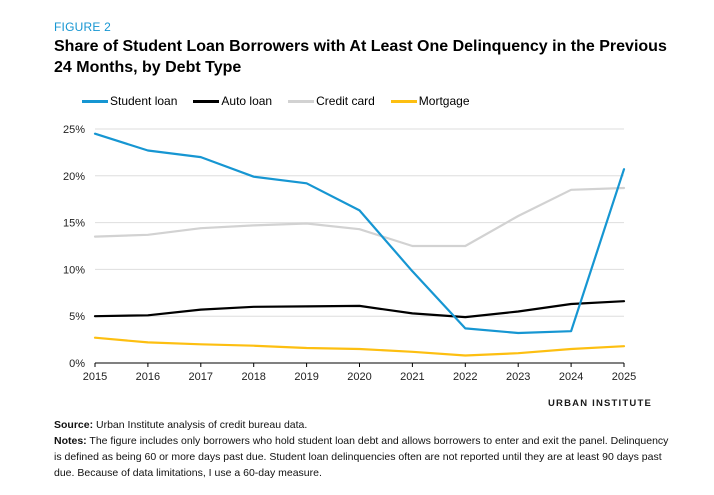 The height and width of the screenshot is (495, 714). Describe the element at coordinates (74, 425) in the screenshot. I see `source-label: Source:` at that location.